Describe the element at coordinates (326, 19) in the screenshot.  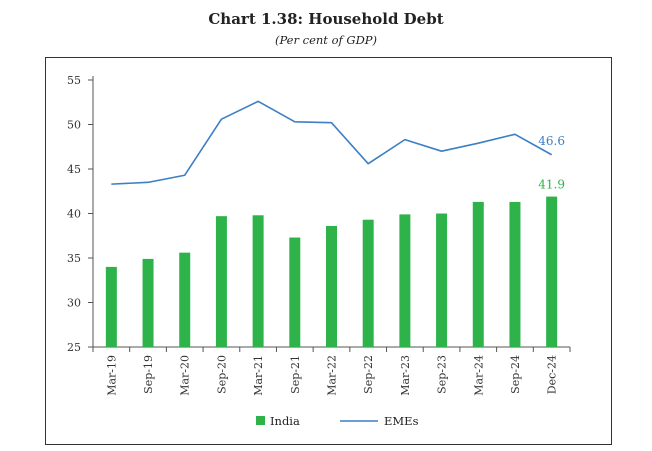
I see `chart-title: Chart 1.38: Household Debt` at that location.